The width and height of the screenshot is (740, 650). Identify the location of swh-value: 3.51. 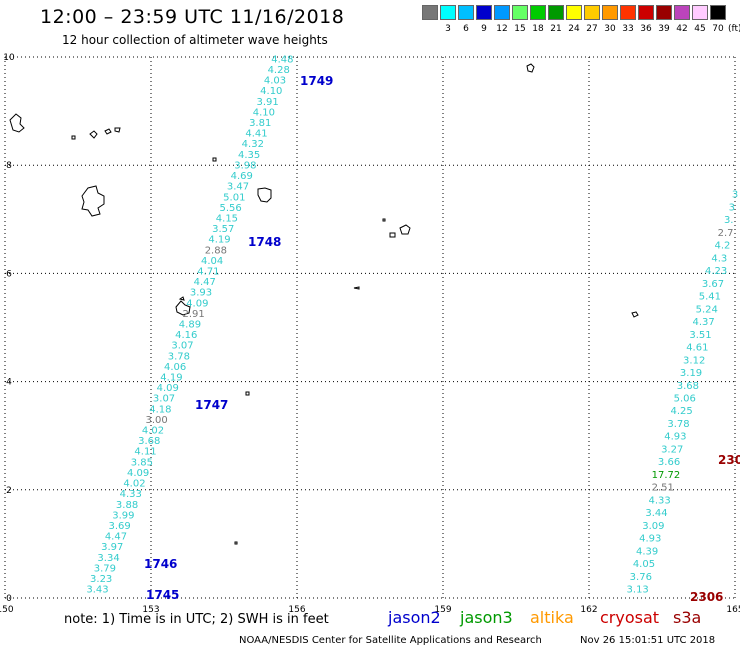
(700, 335).